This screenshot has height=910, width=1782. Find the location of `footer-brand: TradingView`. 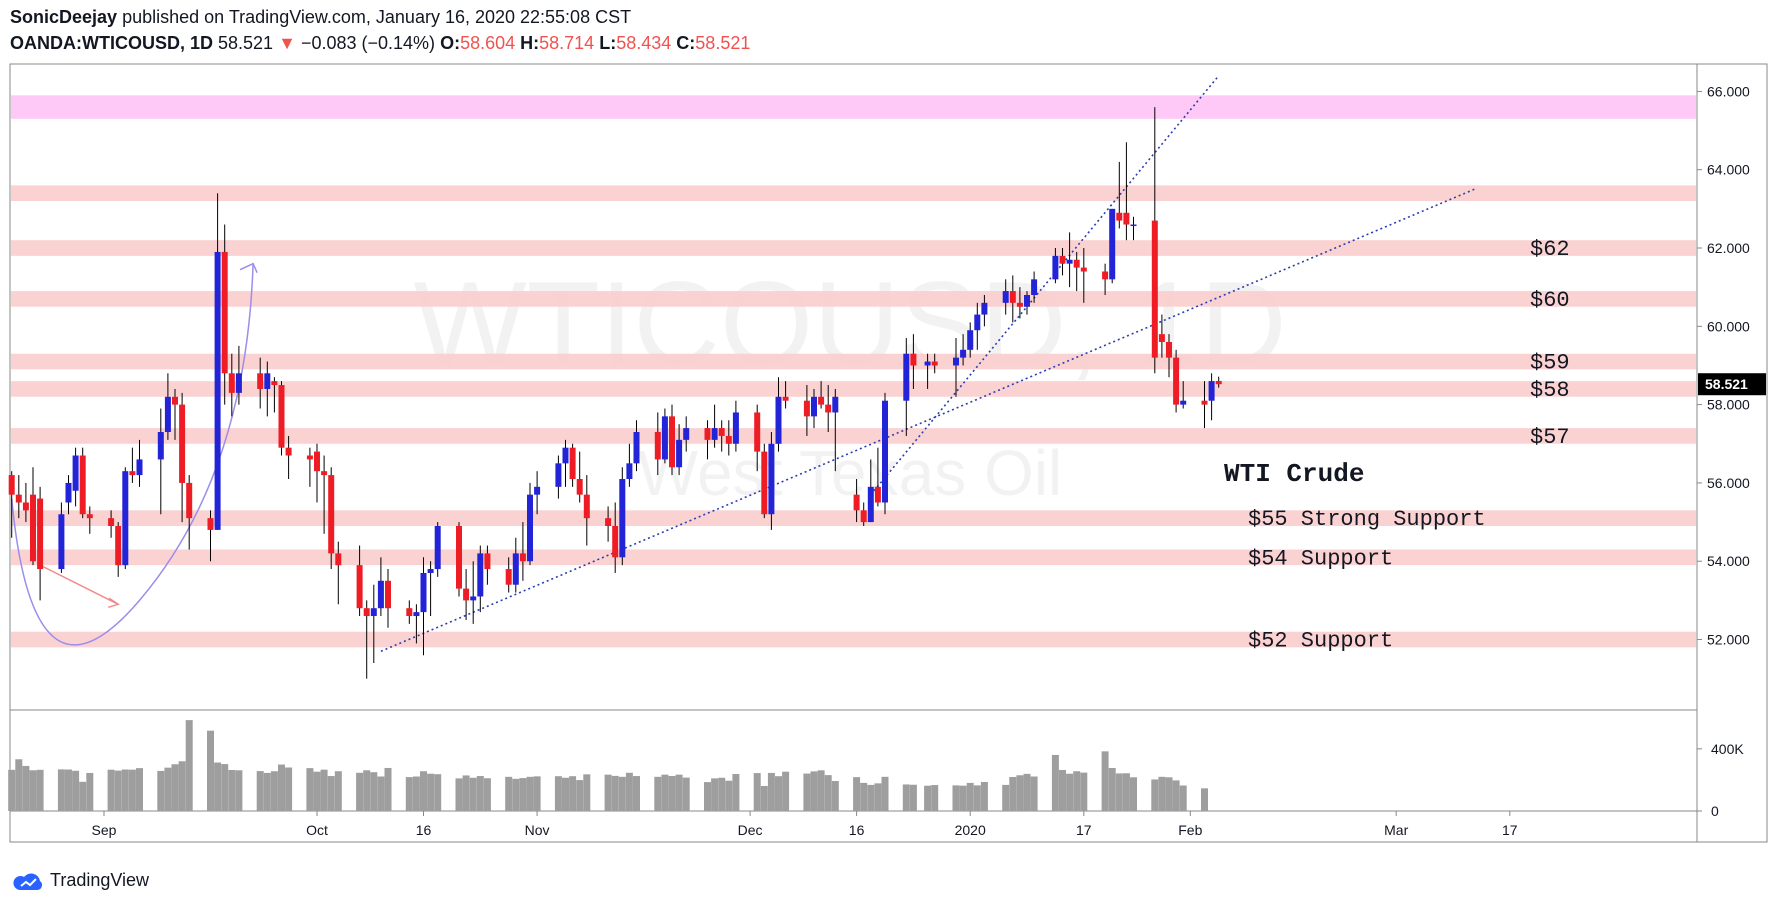

footer-brand: TradingView is located at coordinates (100, 880).